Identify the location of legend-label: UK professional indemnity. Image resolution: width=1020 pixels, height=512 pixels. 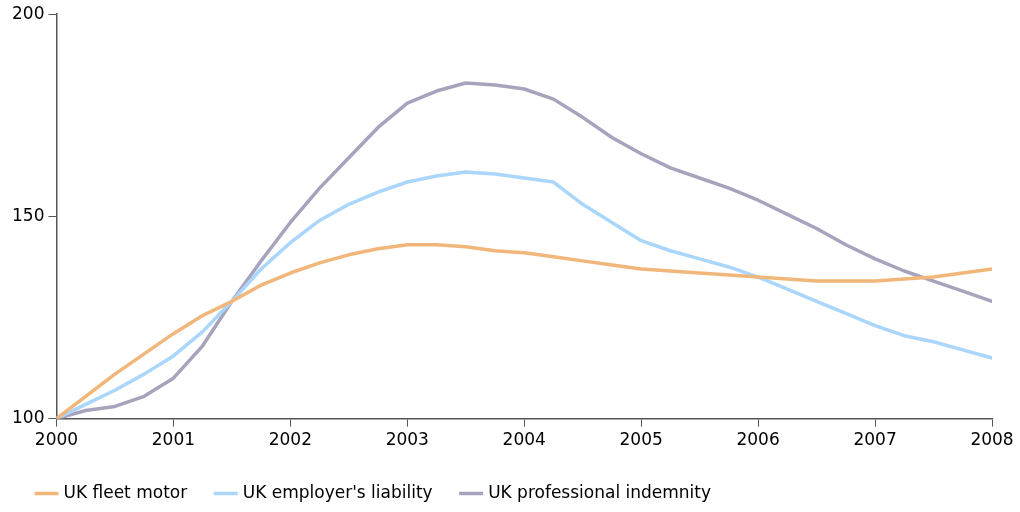
(600, 491).